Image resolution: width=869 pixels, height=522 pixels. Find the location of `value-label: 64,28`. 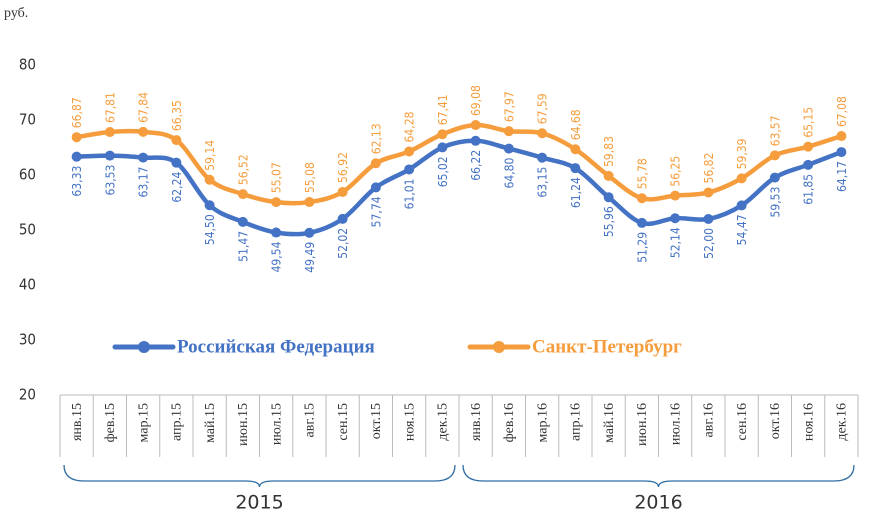

value-label: 64,28 is located at coordinates (410, 126).